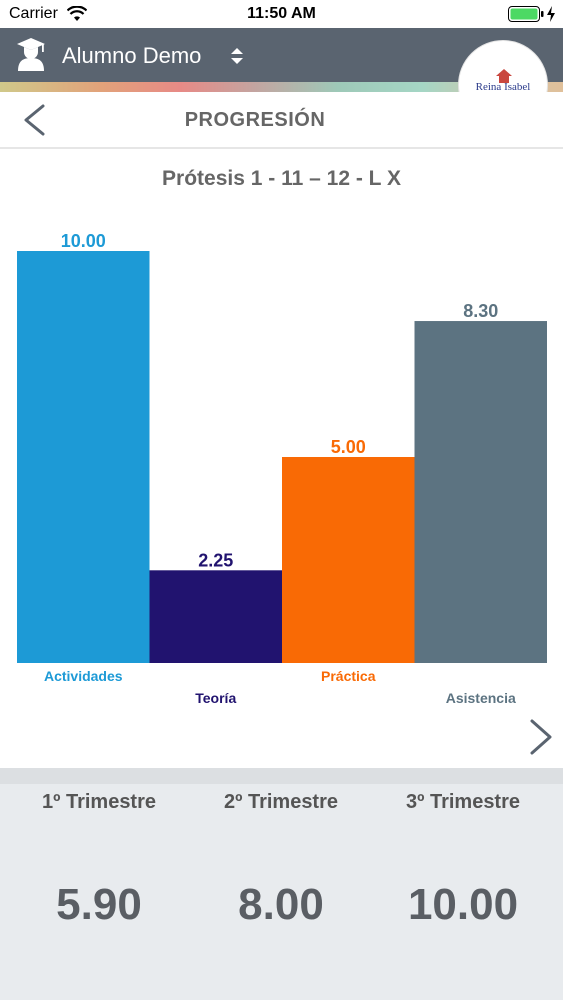 This screenshot has height=1000, width=563. What do you see at coordinates (237, 56) in the screenshot?
I see `student-switch-icon` at bounding box center [237, 56].